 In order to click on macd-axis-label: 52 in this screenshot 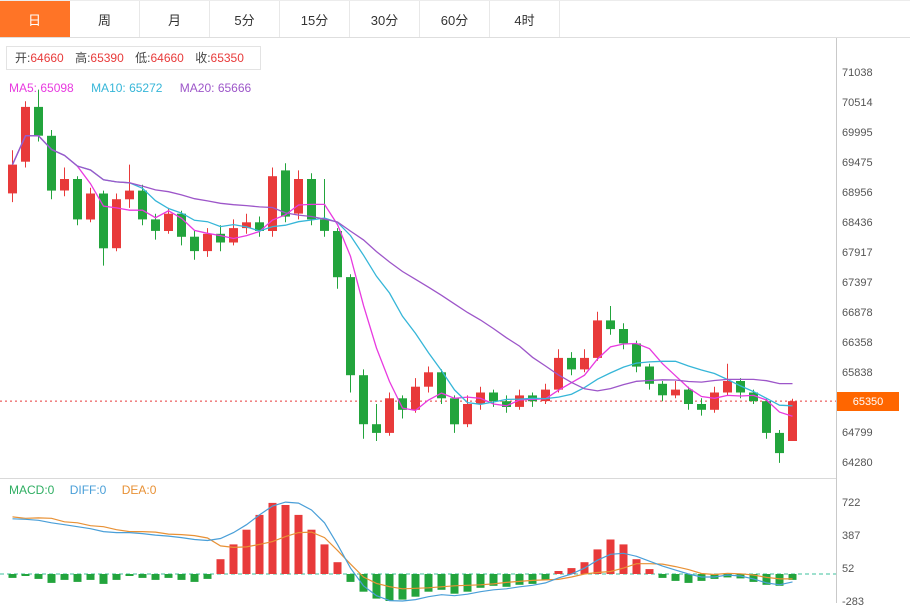, I will do `click(848, 568)`.